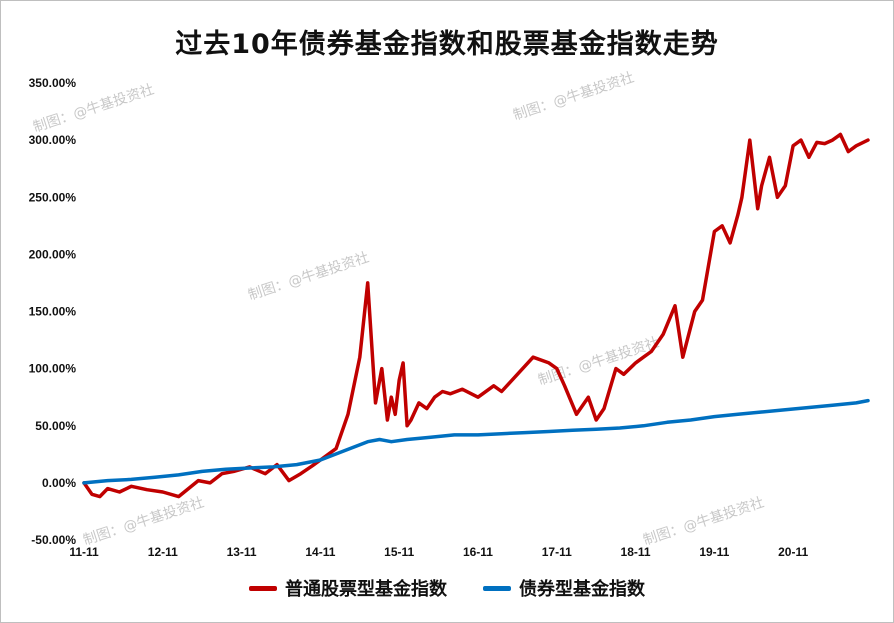 Image resolution: width=894 pixels, height=623 pixels. Describe the element at coordinates (476, 441) in the screenshot. I see `series-line-bond-fund-index` at that location.